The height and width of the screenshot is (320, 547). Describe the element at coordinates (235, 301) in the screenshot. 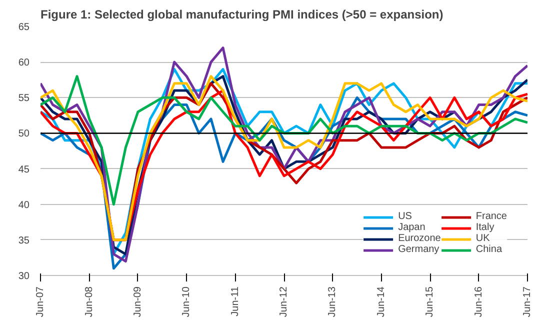

I see `x-tick-label: Jun-11` at that location.